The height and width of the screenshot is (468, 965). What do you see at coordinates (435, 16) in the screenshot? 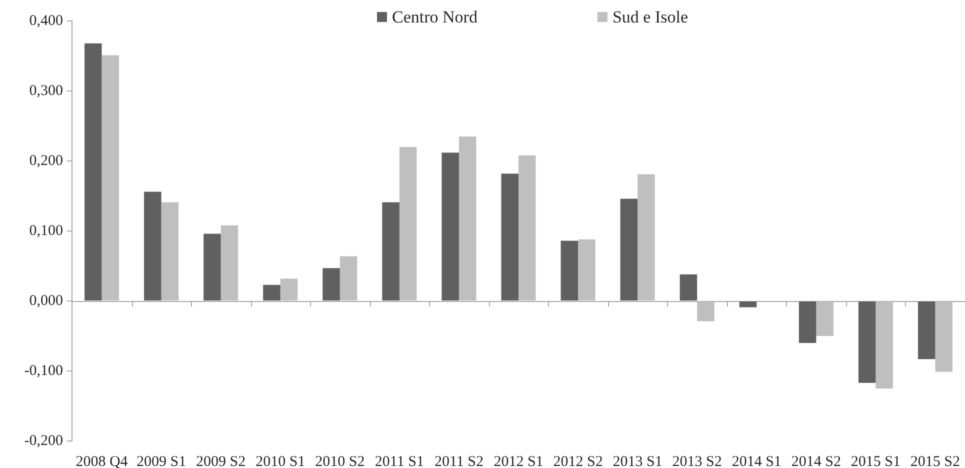
I see `legend-label: Centro Nord` at bounding box center [435, 16].